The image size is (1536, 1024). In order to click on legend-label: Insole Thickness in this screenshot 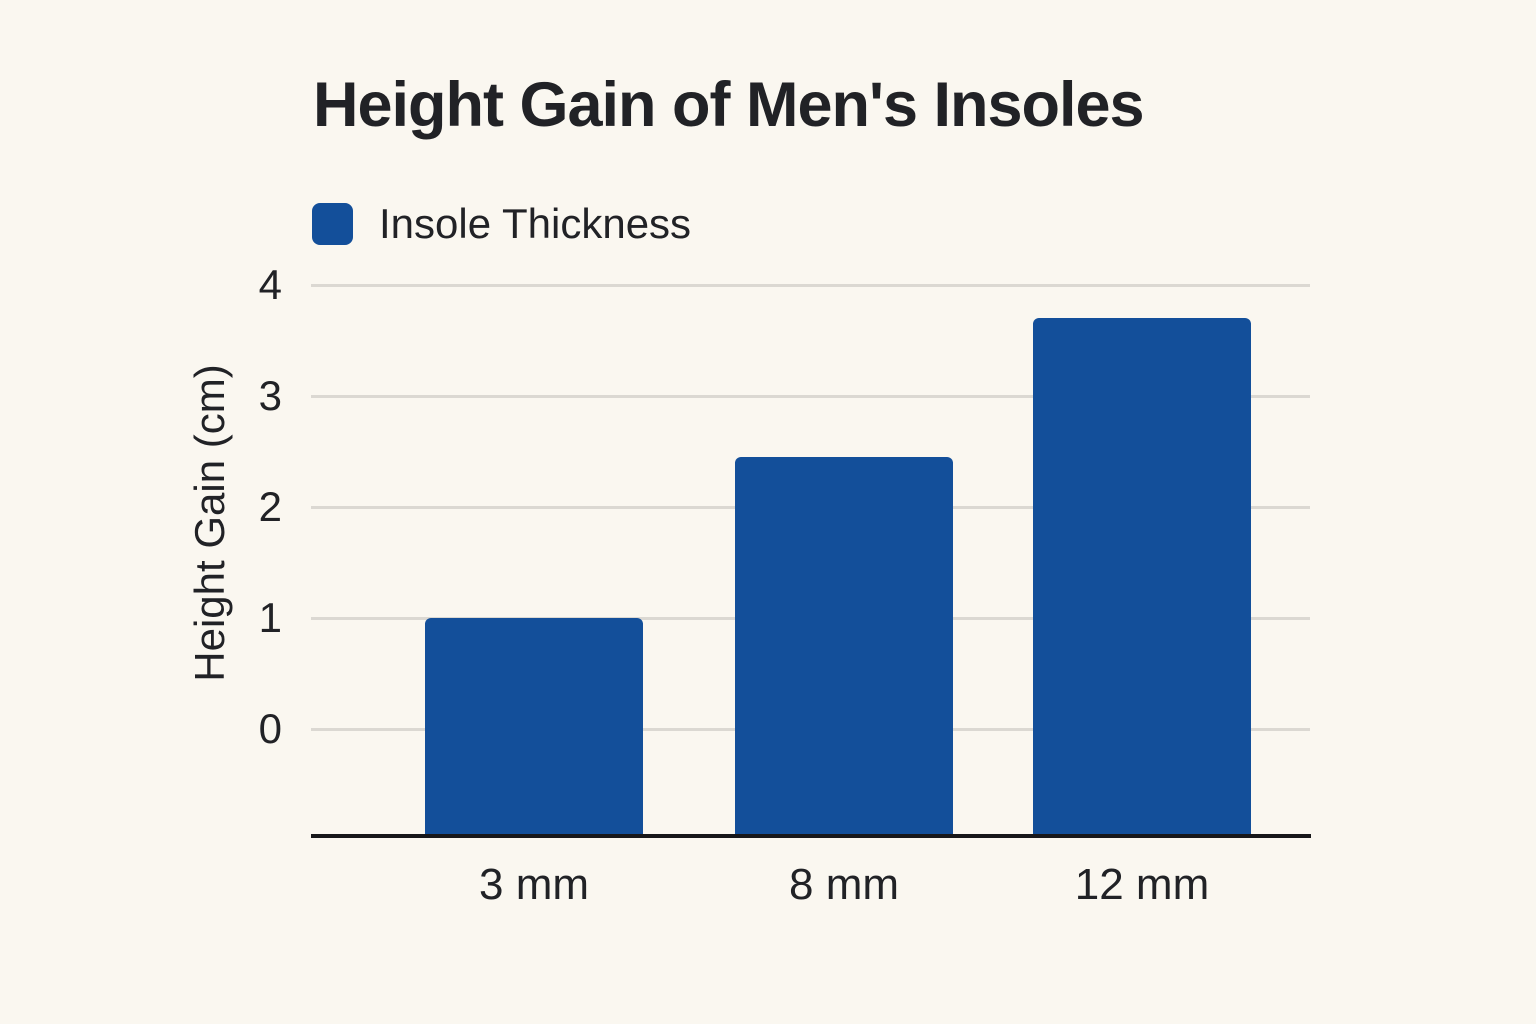, I will do `click(535, 223)`.